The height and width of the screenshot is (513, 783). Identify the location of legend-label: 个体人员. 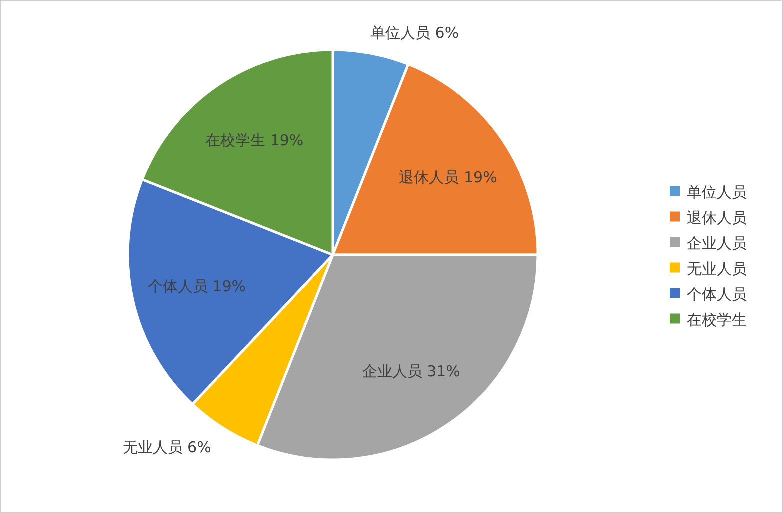
(717, 294).